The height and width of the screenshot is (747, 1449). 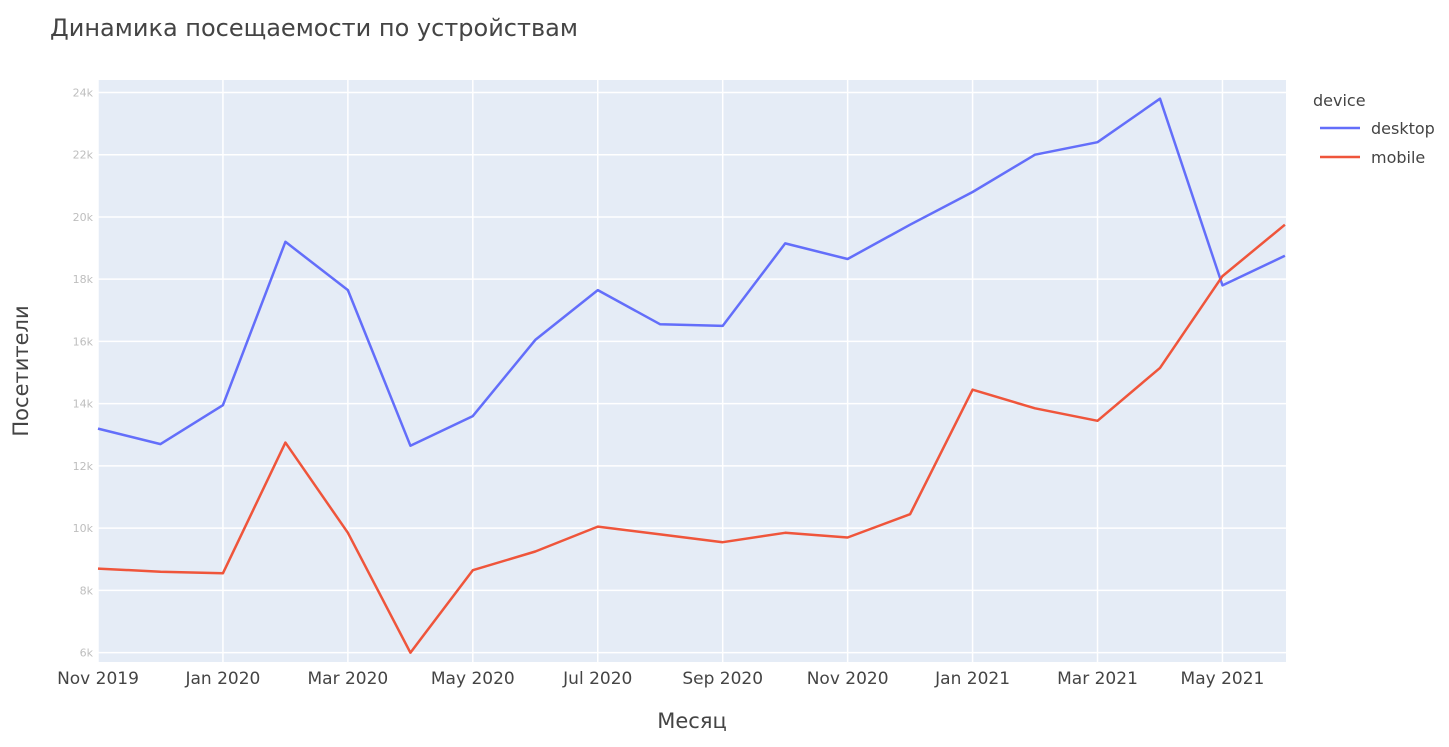 I want to click on y-axis-ticks: 6k 8k 10k 12k 14k 16k 18k 20k 22k 24k, so click(x=83, y=372).